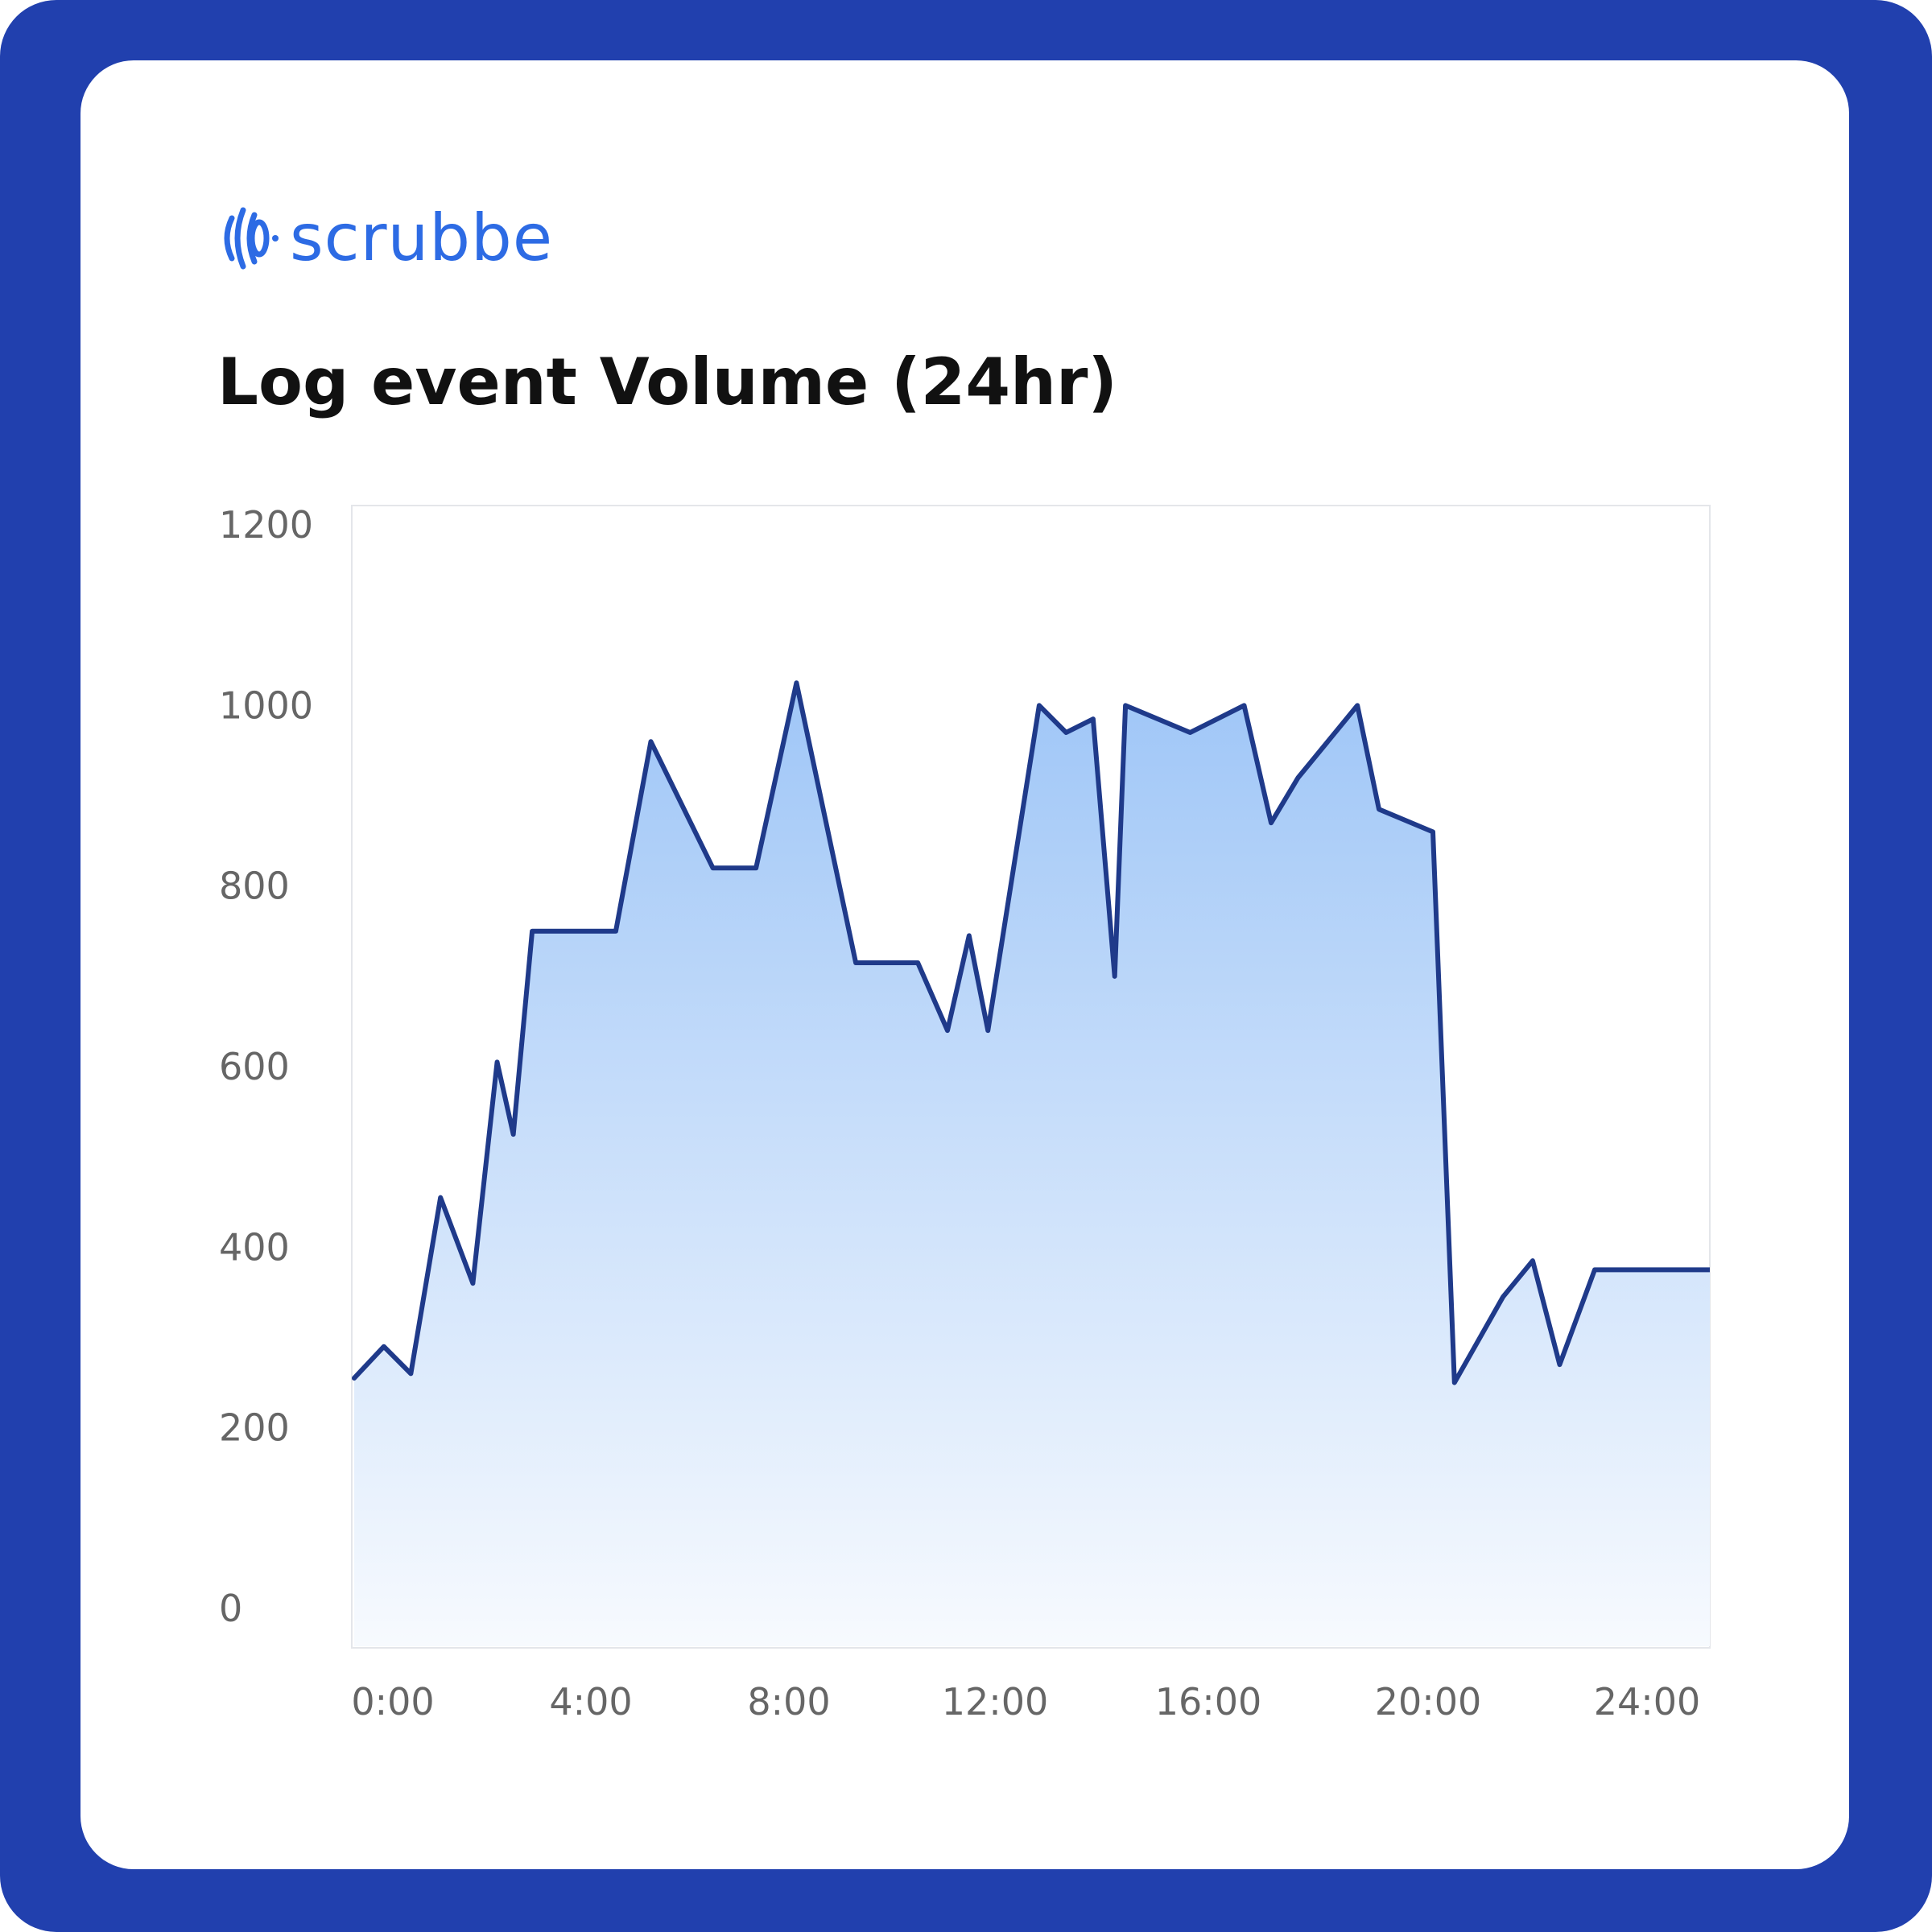 This screenshot has height=1932, width=1932. Describe the element at coordinates (667, 382) in the screenshot. I see `chart-title: Log event Volume (24hr)` at that location.